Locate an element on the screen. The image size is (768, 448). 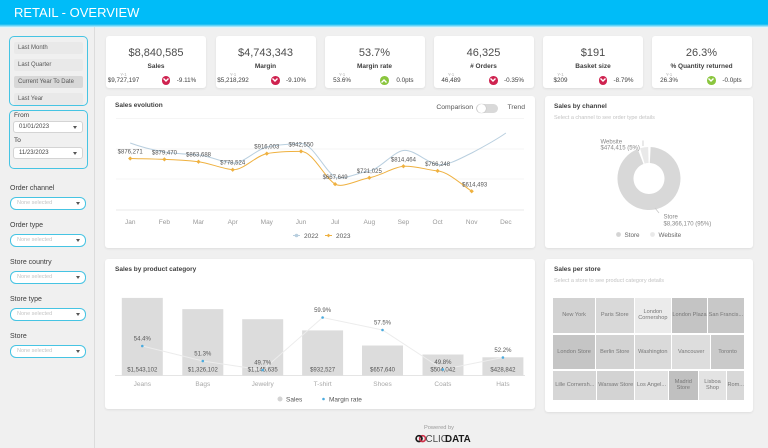
svg-text: Mar is located at coordinates (199, 222).